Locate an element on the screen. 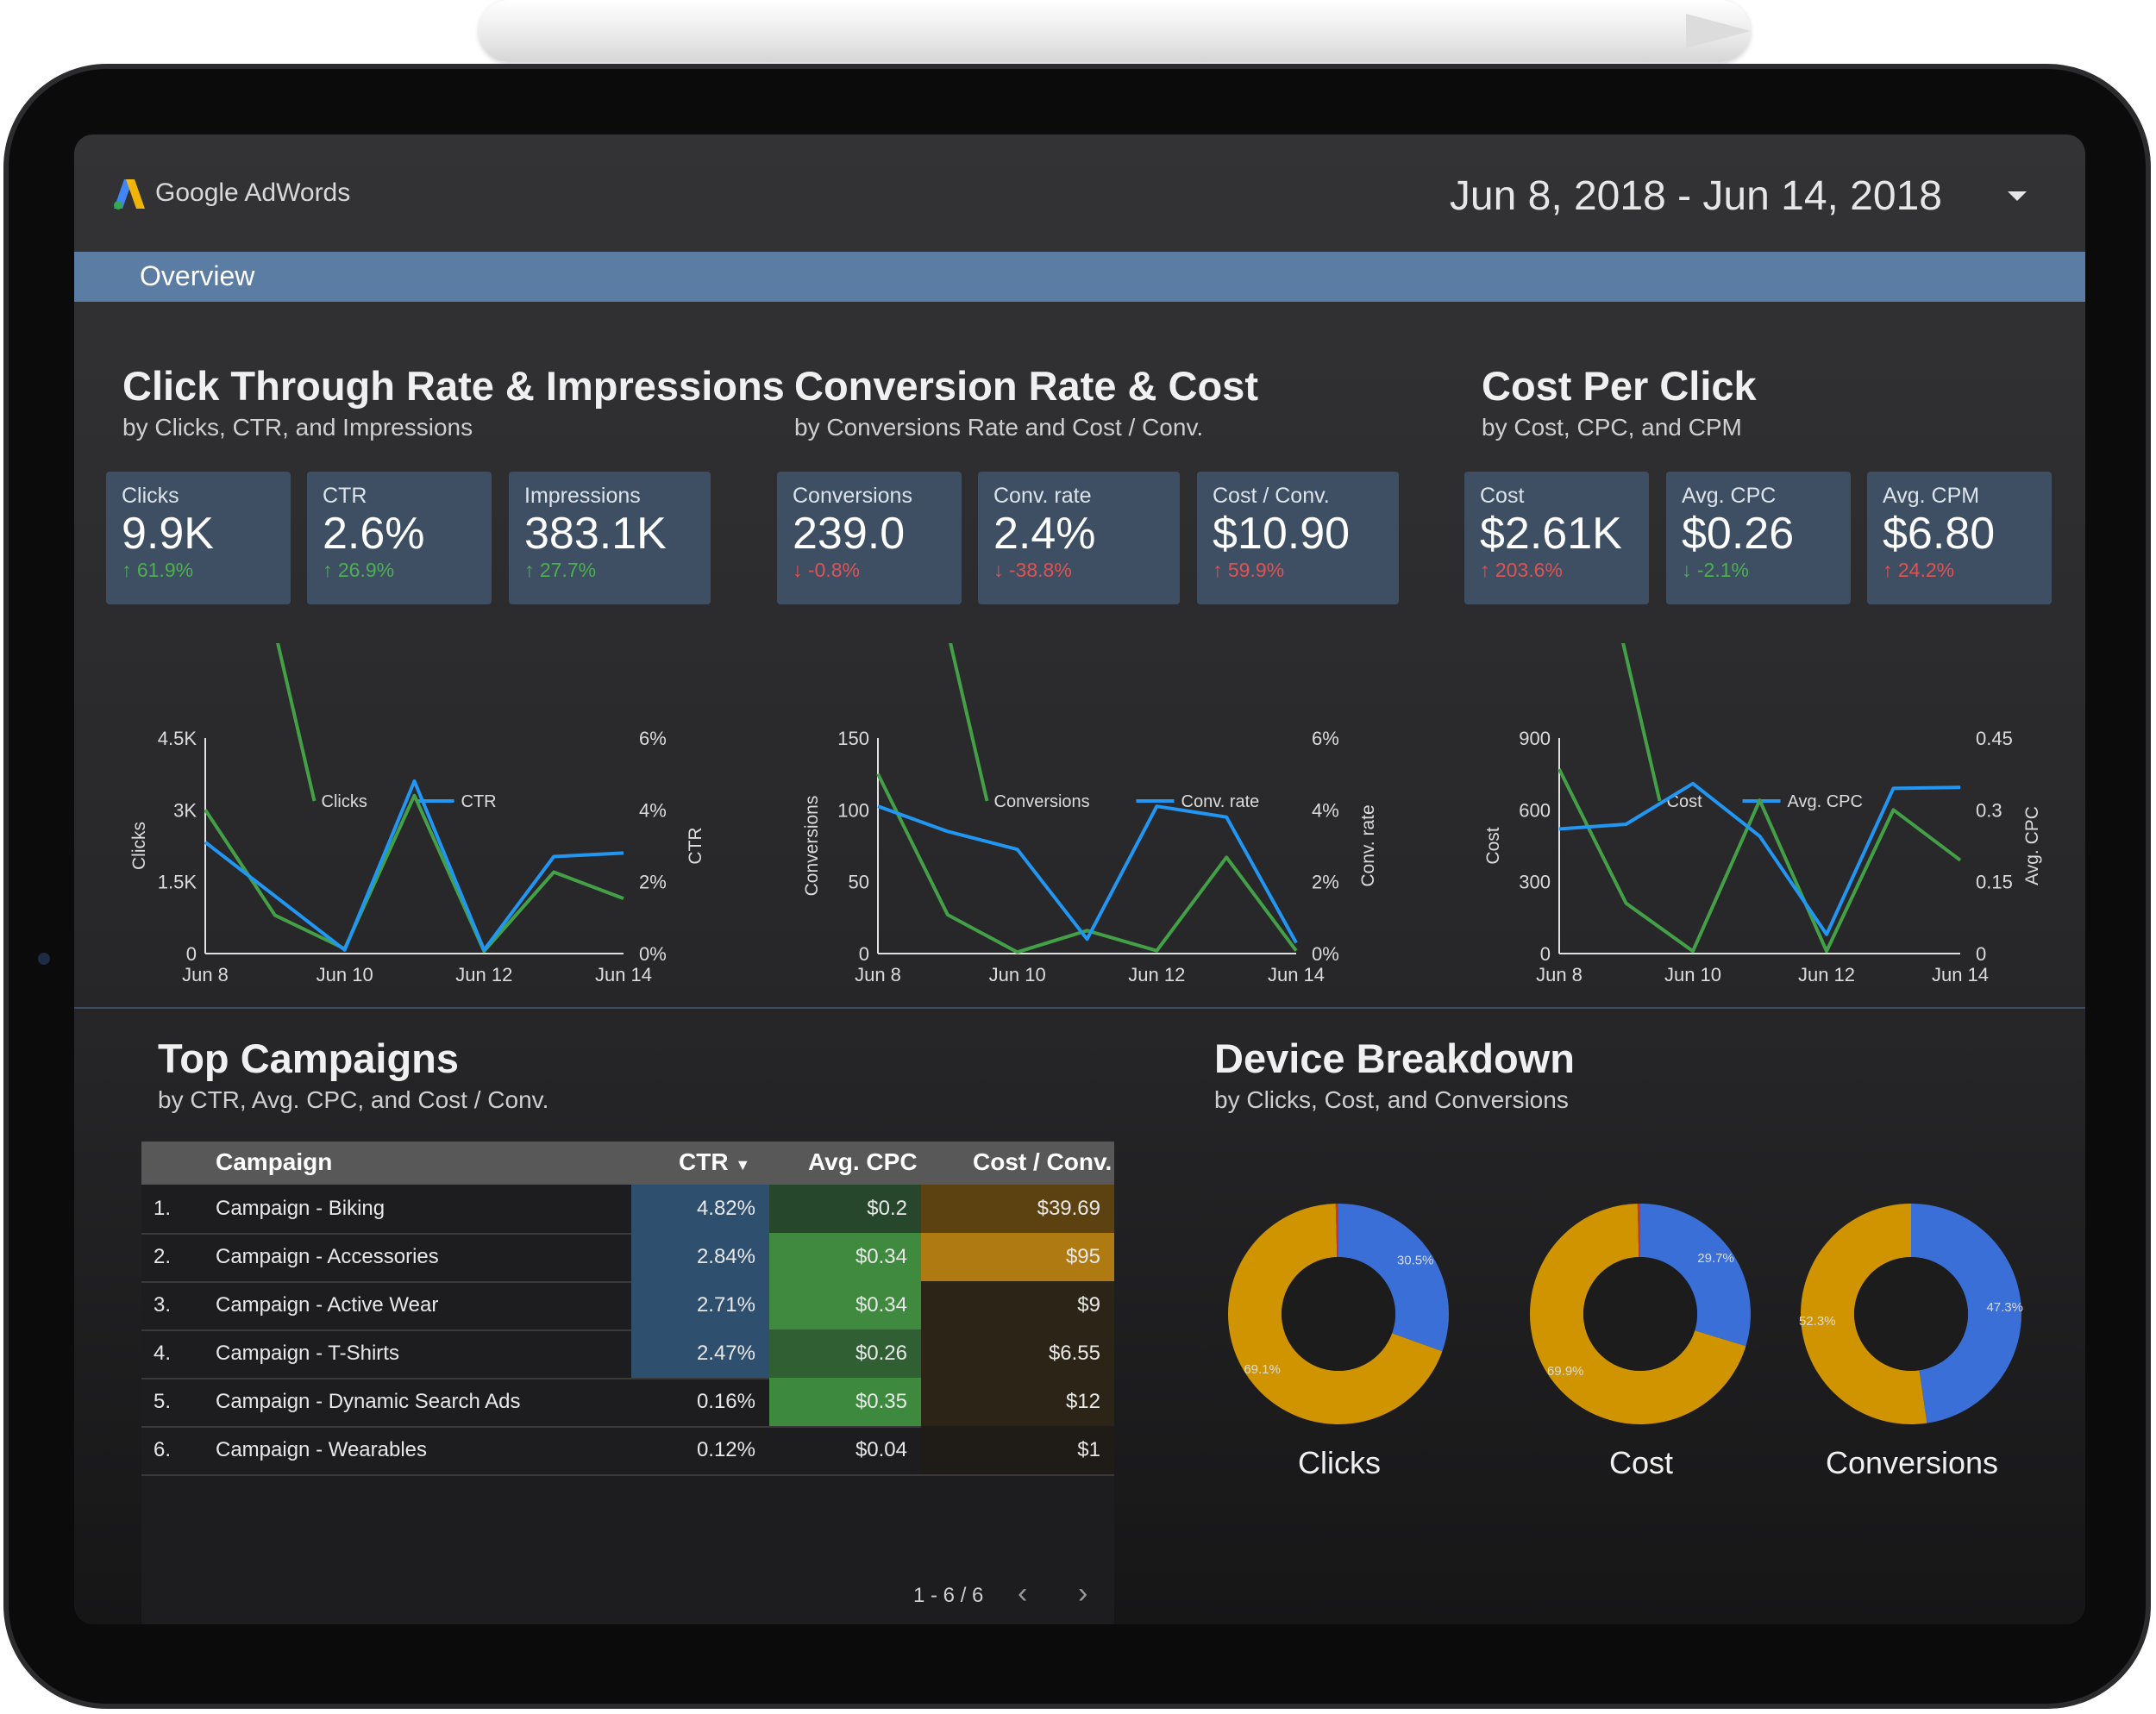 The width and height of the screenshot is (2156, 1714). donut-label-clicks: Clicks is located at coordinates (1339, 1462).